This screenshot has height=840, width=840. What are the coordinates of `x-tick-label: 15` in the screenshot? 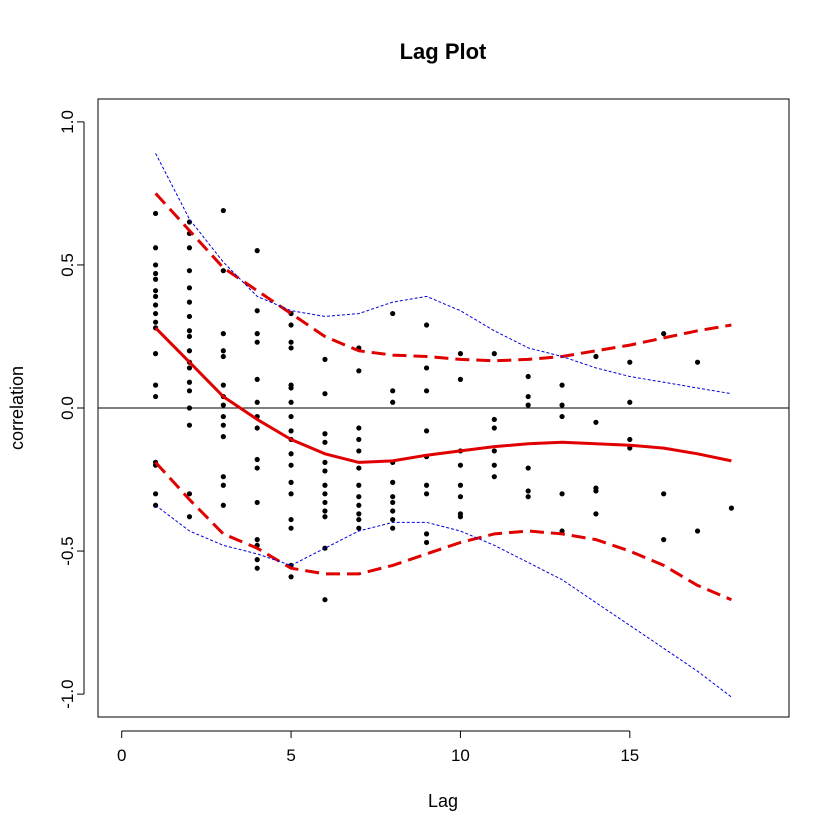 It's located at (629, 755).